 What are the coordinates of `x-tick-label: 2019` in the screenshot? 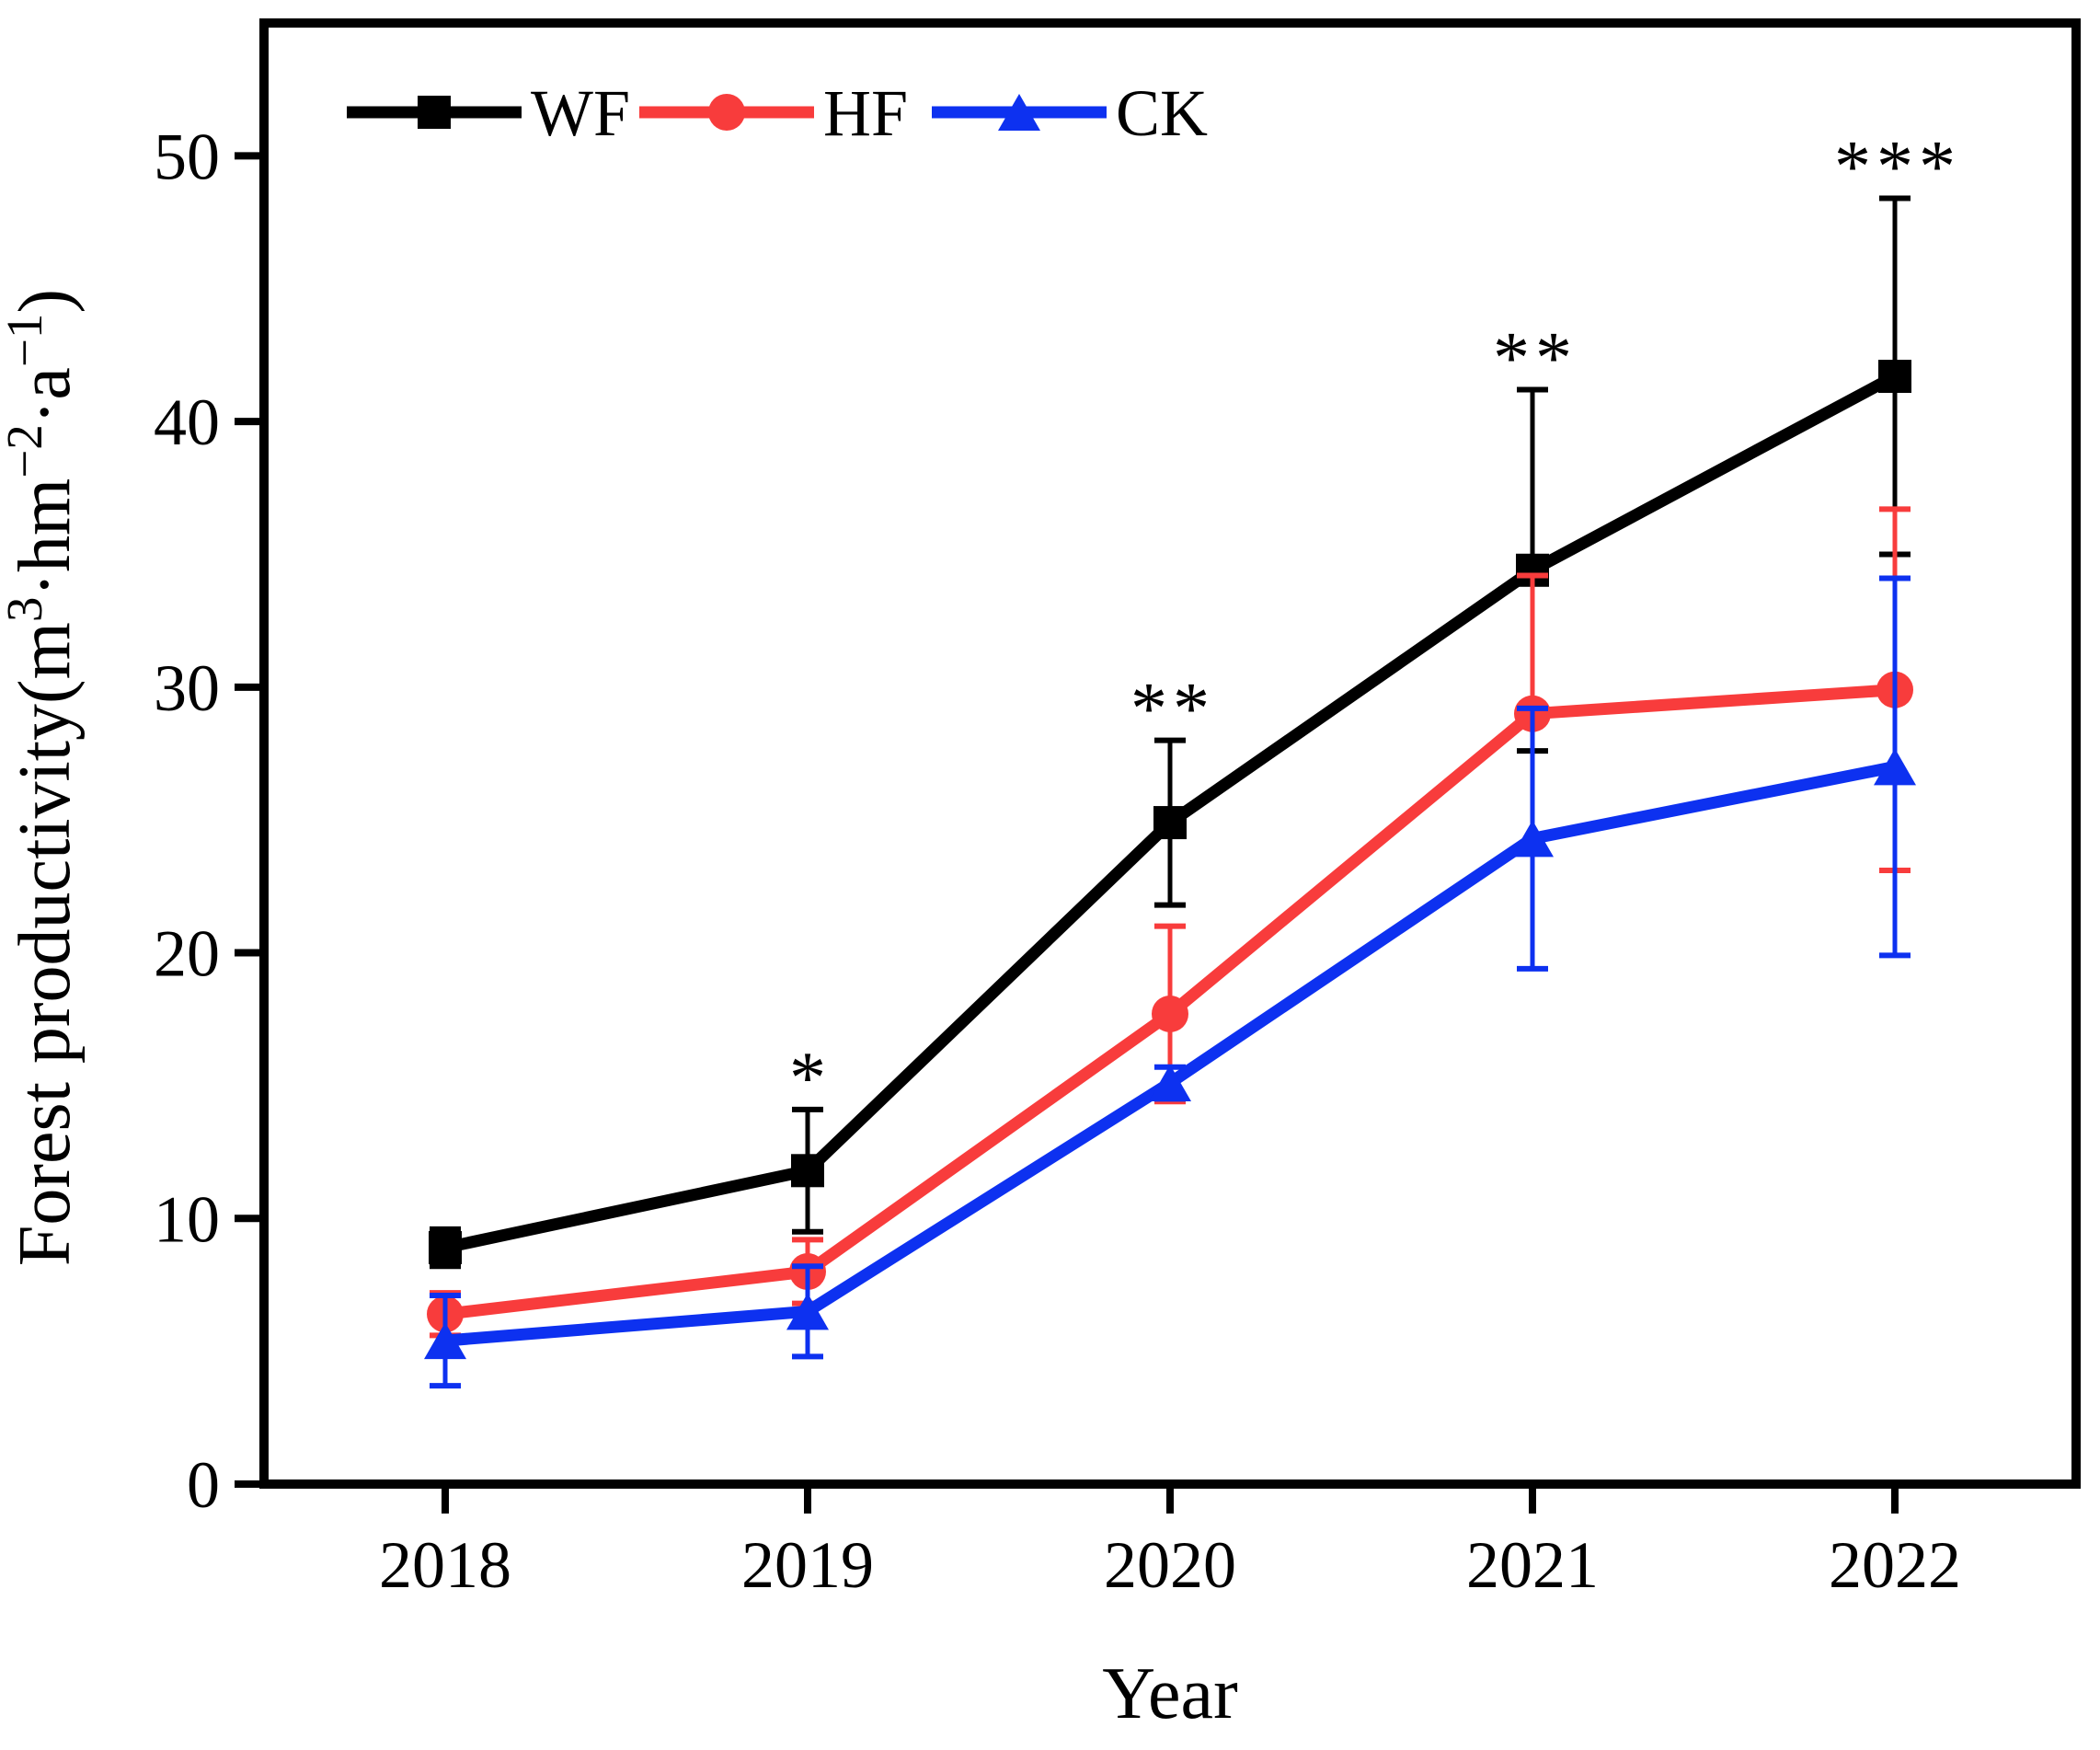 It's located at (807, 1565).